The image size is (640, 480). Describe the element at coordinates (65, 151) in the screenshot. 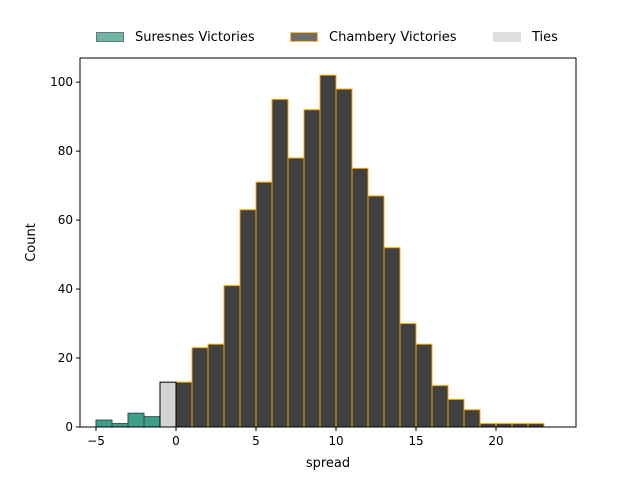

I see `y-tick-label: 80` at that location.